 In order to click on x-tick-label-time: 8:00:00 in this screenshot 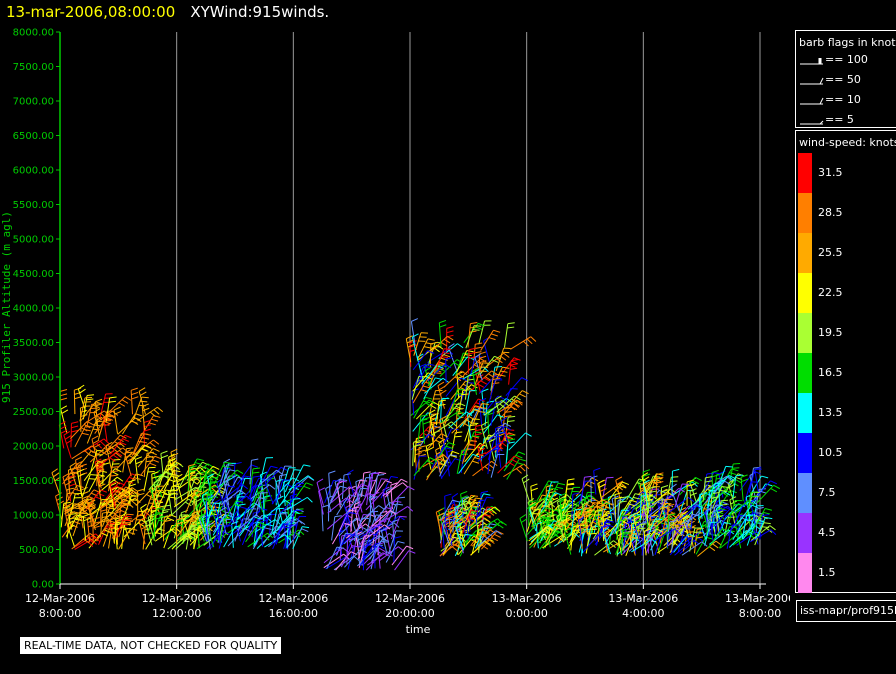, I will do `click(760, 613)`.